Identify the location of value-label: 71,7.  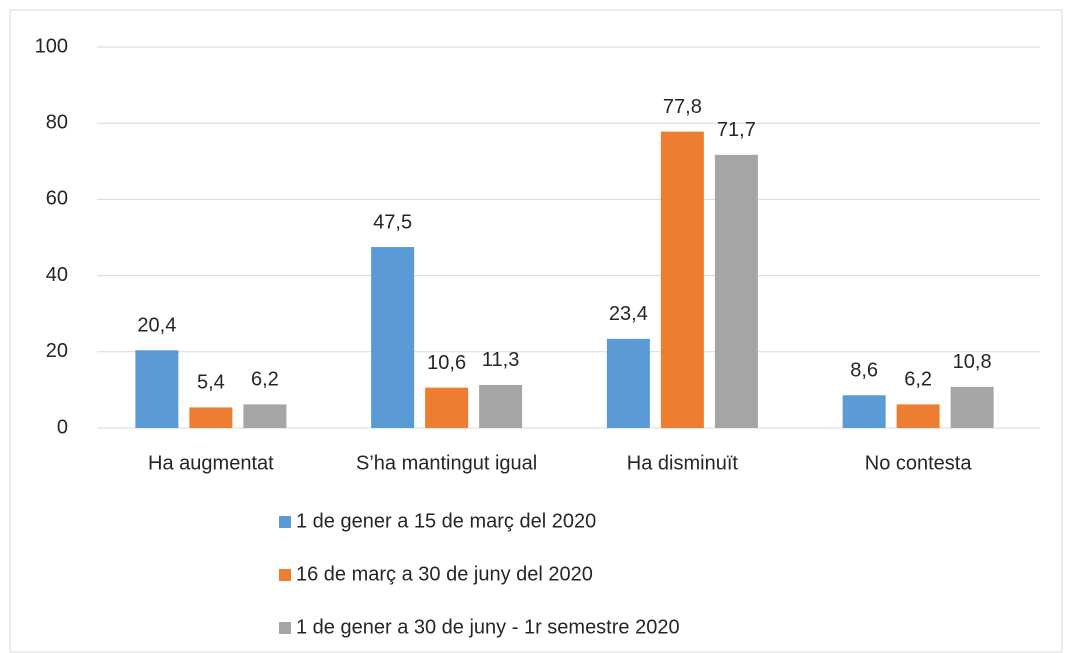
(736, 130).